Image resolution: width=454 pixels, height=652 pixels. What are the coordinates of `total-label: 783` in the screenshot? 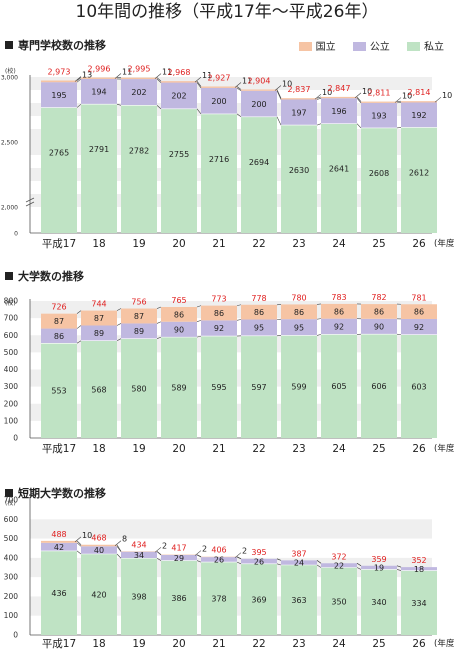 It's located at (338, 297).